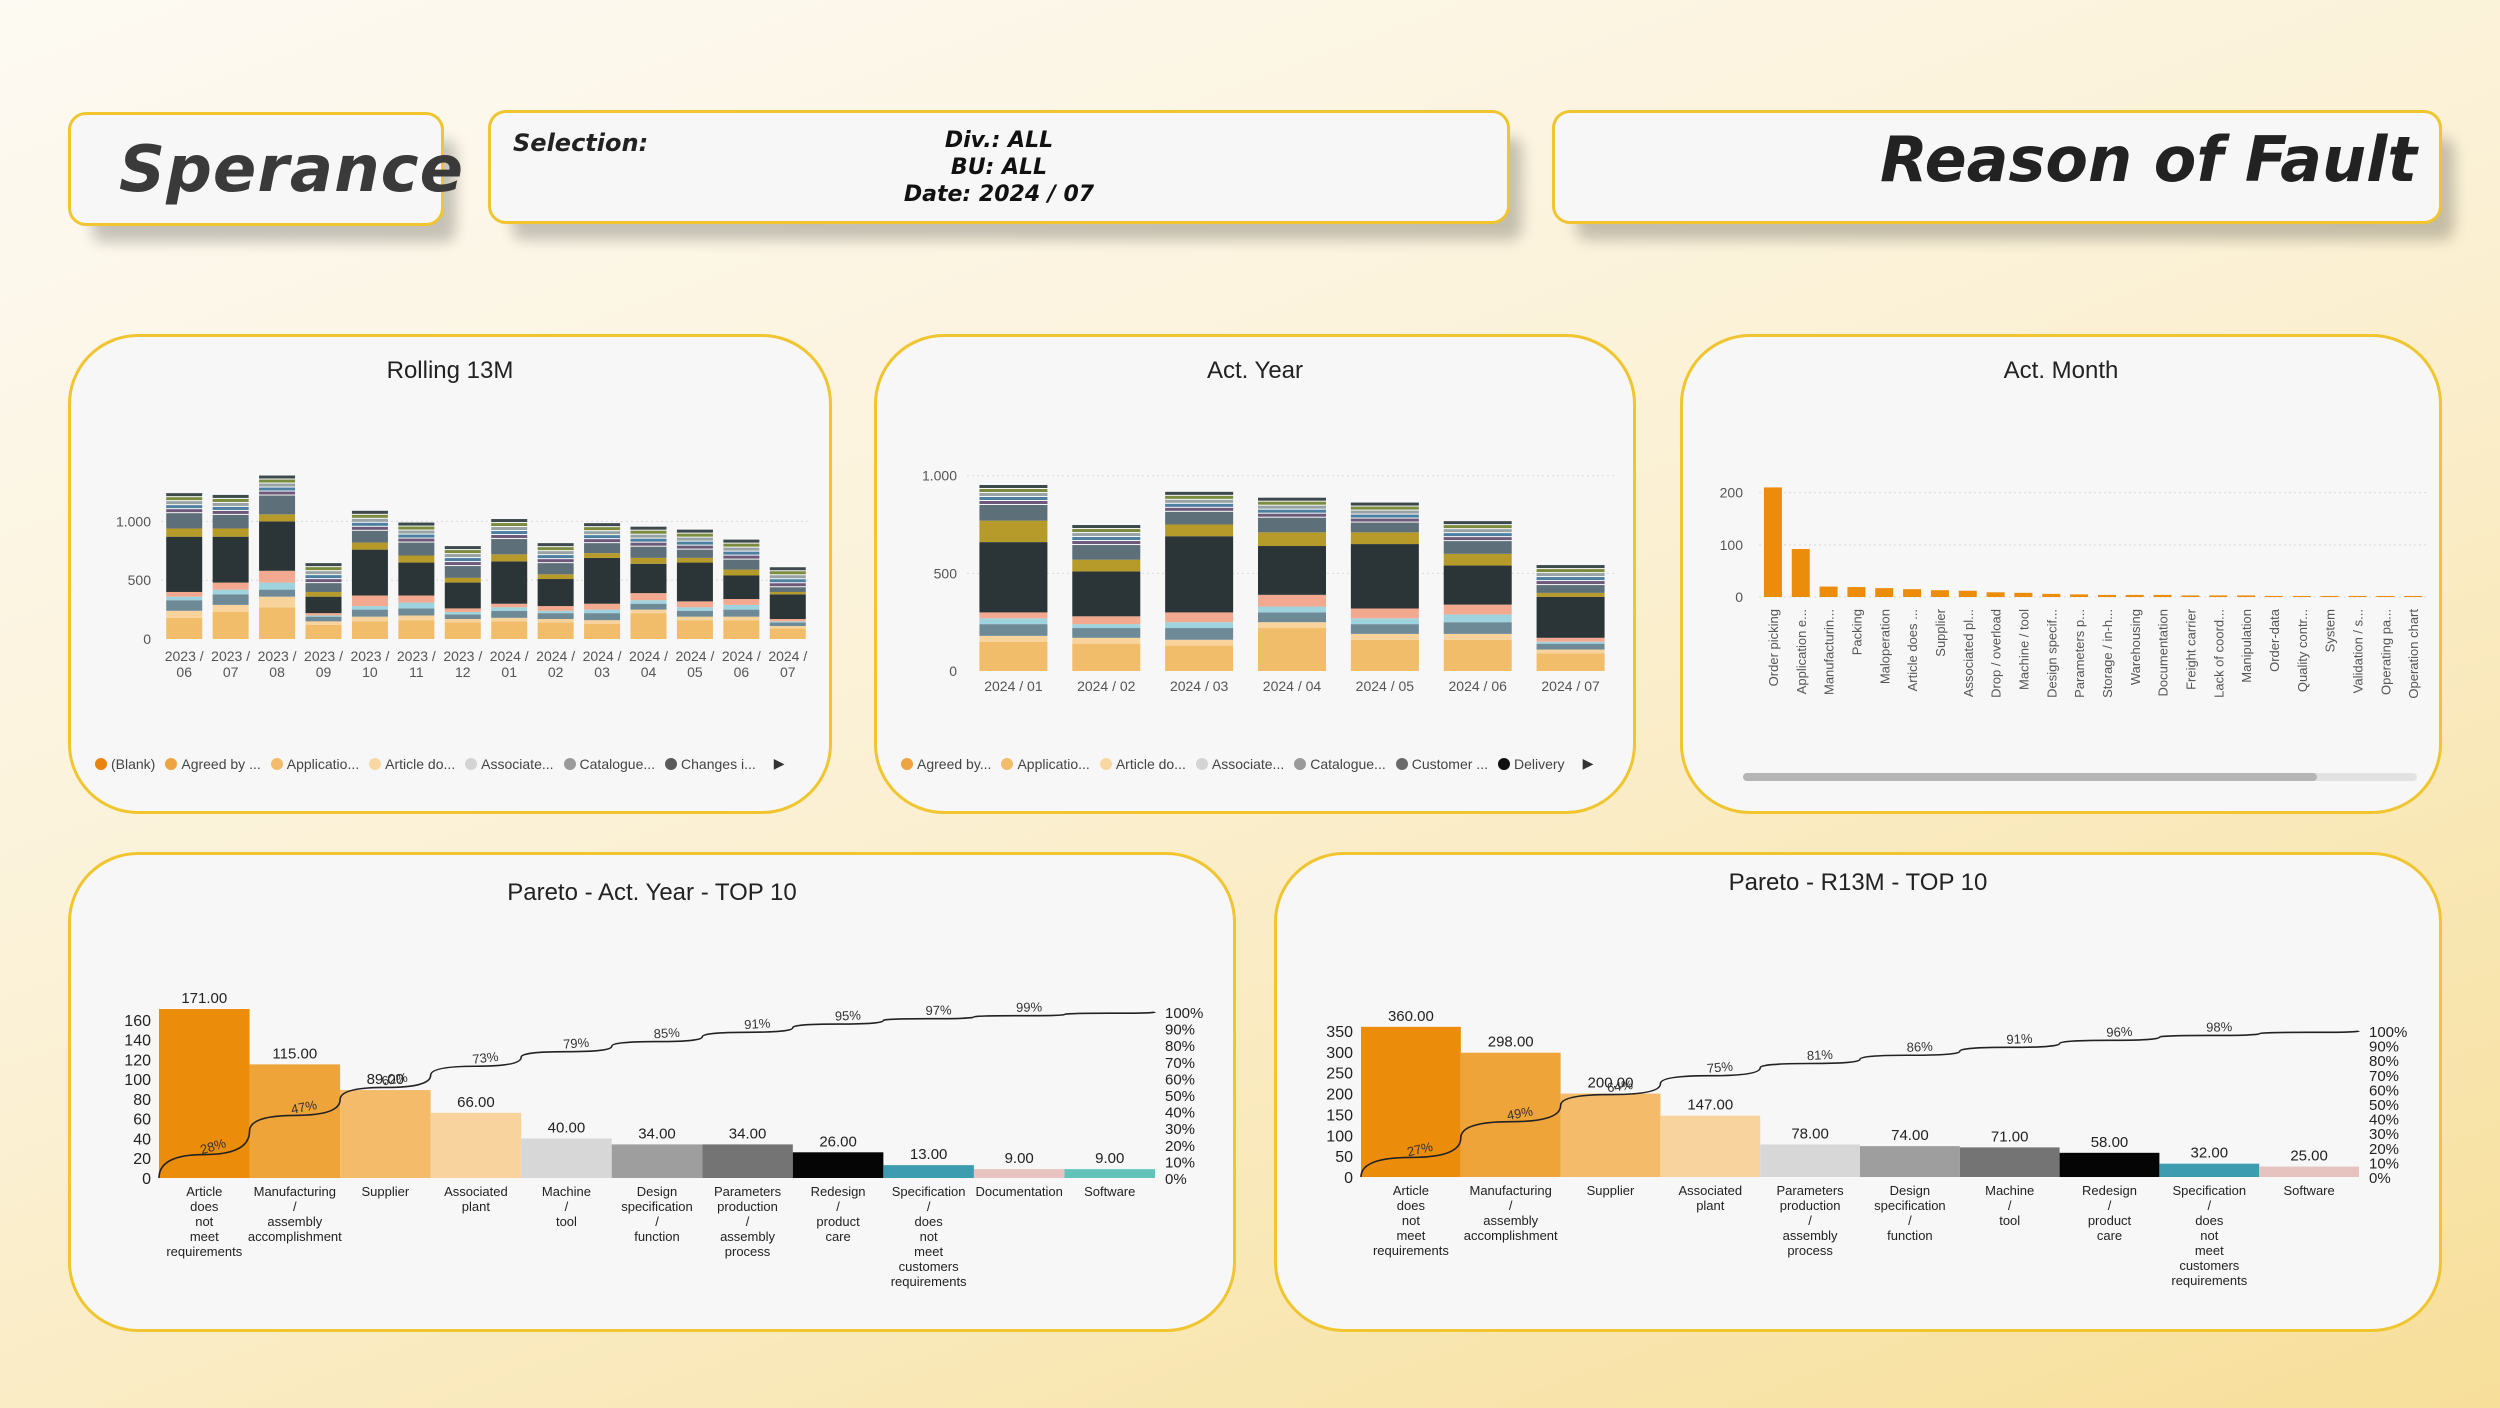 This screenshot has width=2500, height=1408. I want to click on x-tick-label: not, so click(204, 1221).